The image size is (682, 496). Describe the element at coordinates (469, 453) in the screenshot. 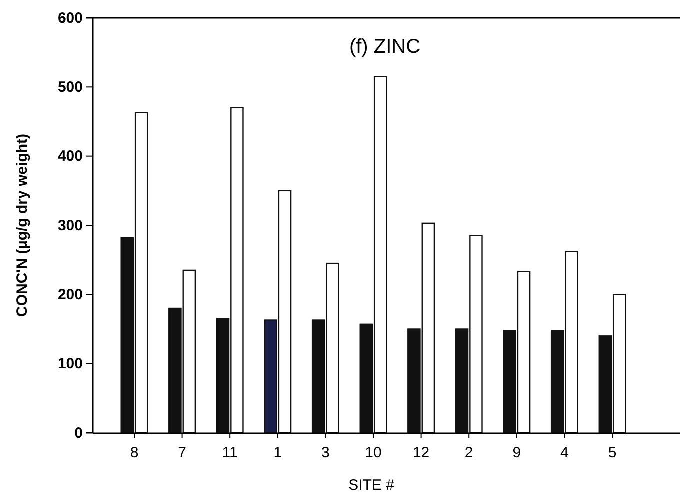

I see `x-tick-label: 2` at that location.